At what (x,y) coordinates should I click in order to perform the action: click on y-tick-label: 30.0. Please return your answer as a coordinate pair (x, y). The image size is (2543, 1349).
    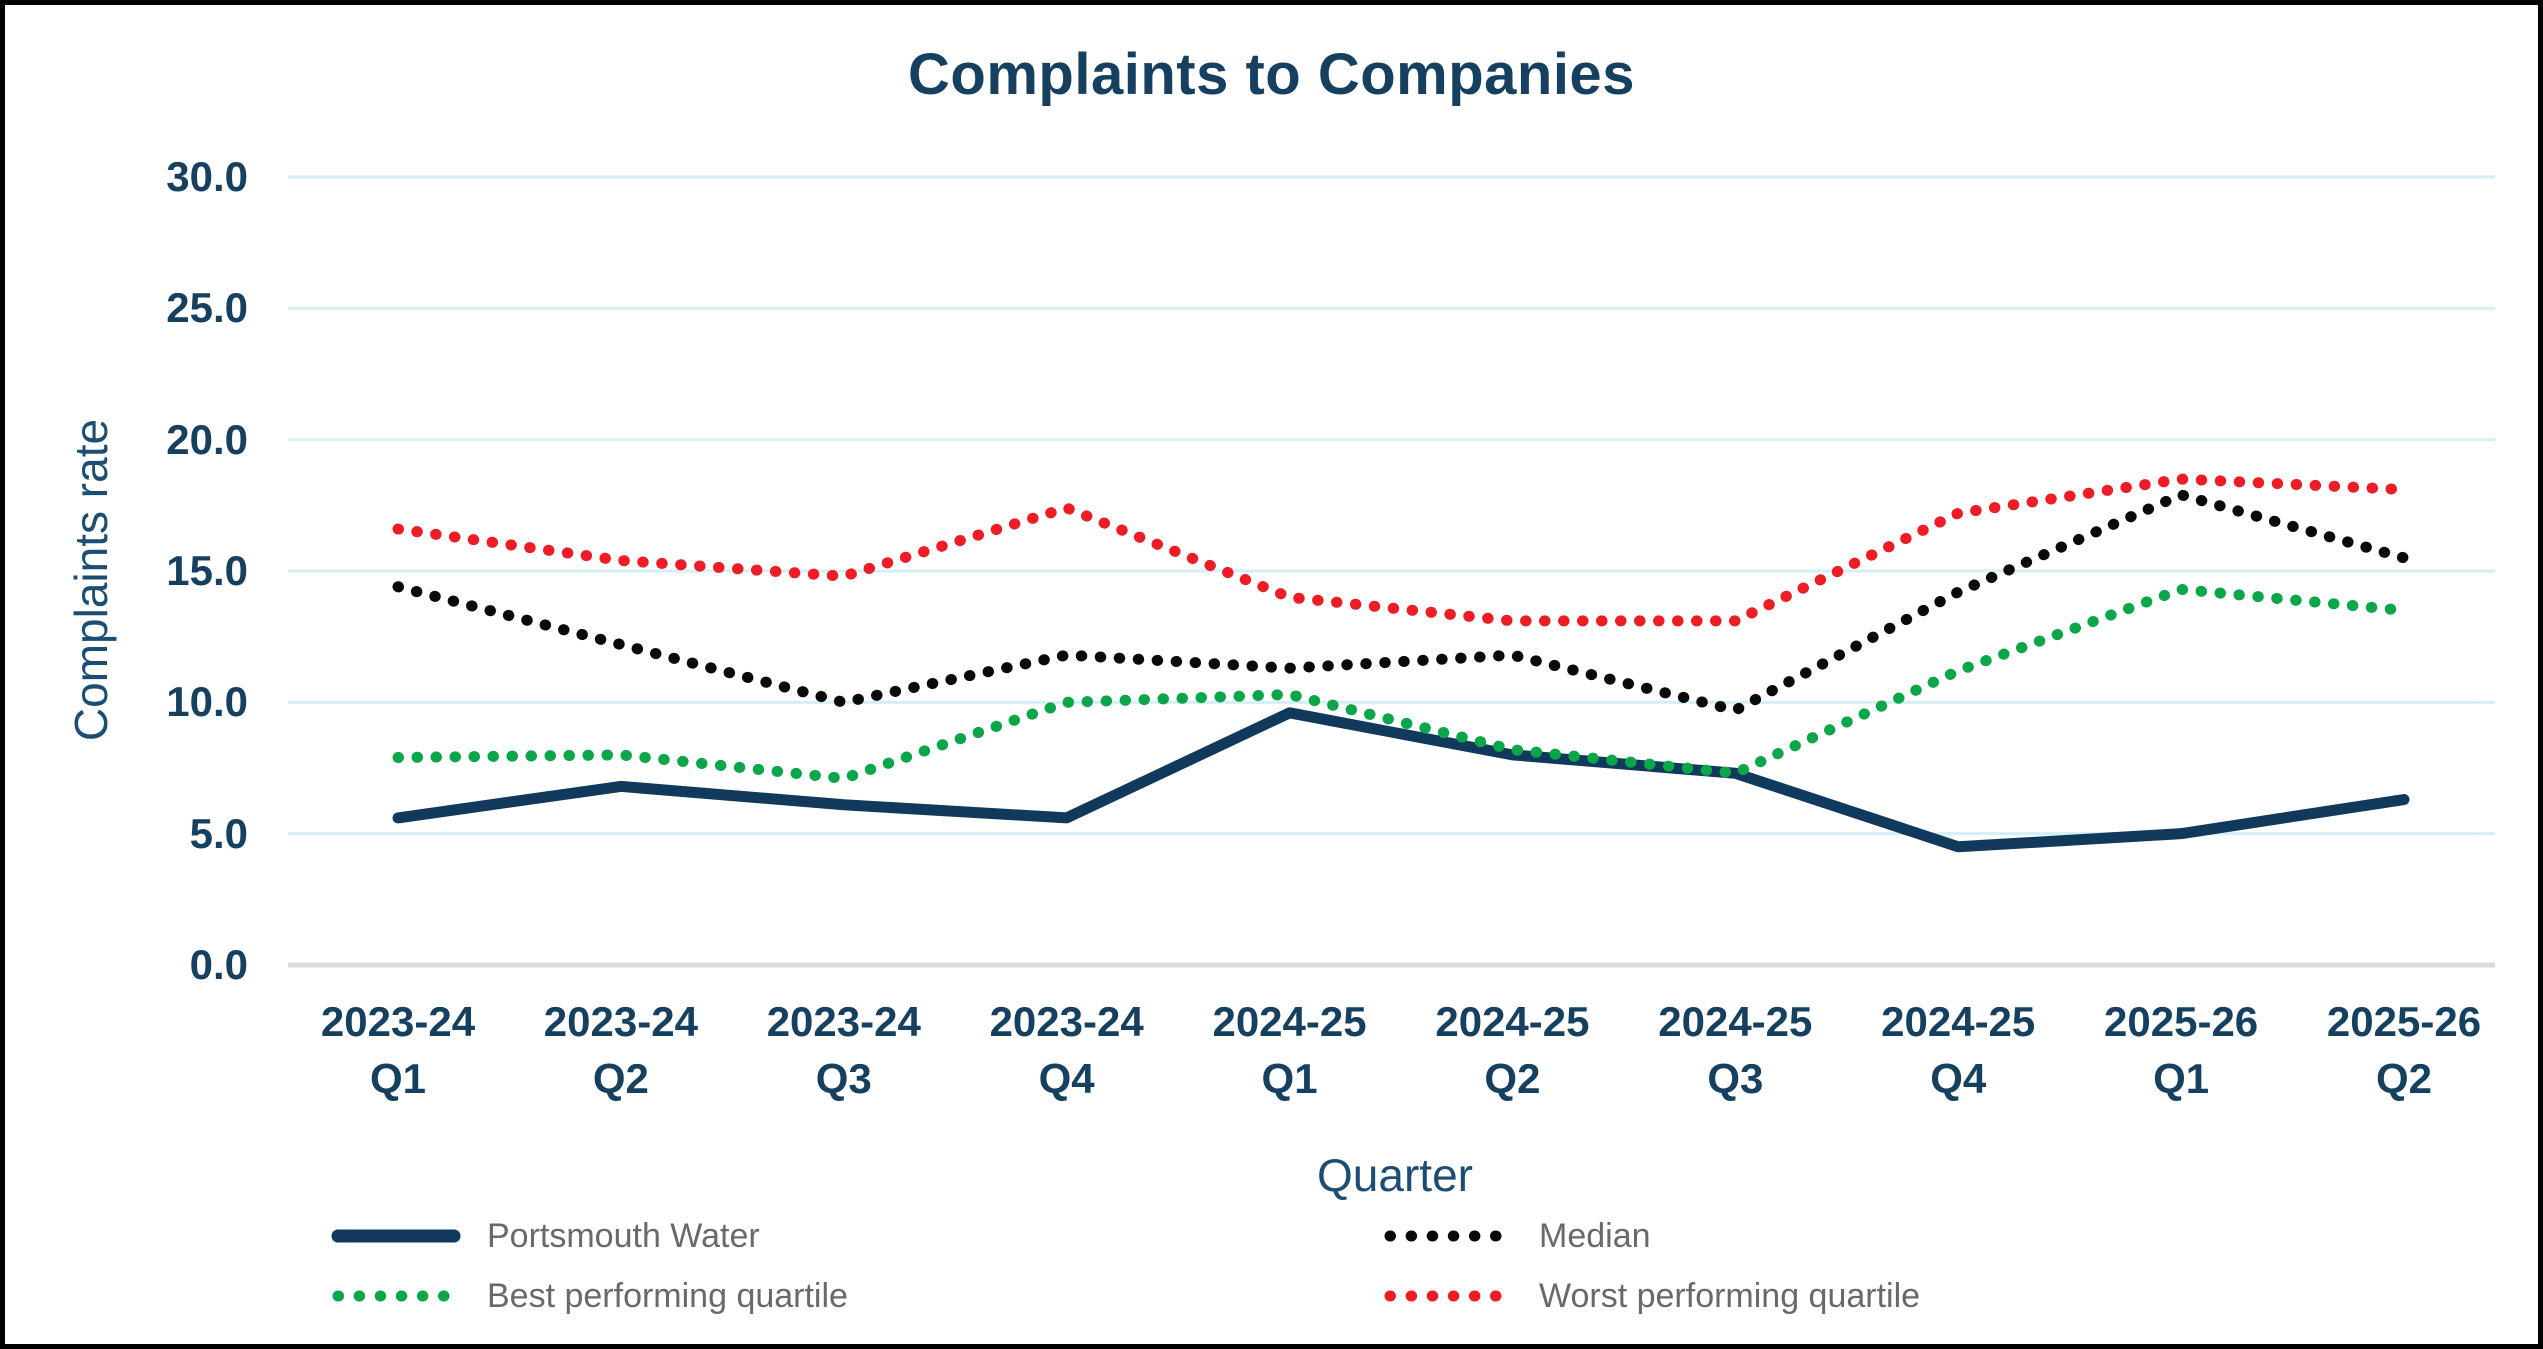
    Looking at the image, I should click on (207, 176).